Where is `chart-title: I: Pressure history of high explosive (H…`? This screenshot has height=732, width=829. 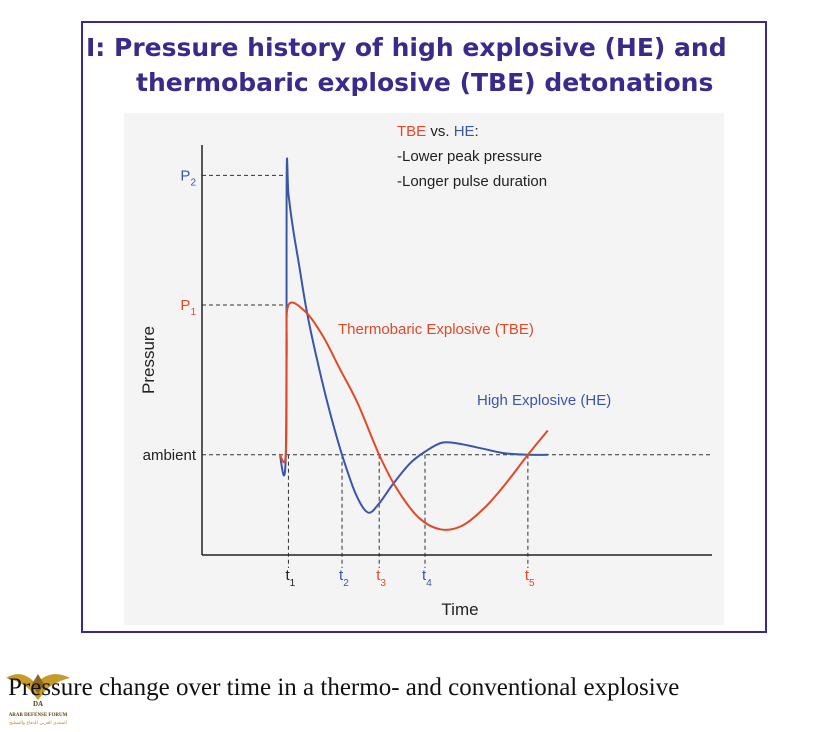
chart-title: I: Pressure history of high explosive (H… is located at coordinates (426, 65).